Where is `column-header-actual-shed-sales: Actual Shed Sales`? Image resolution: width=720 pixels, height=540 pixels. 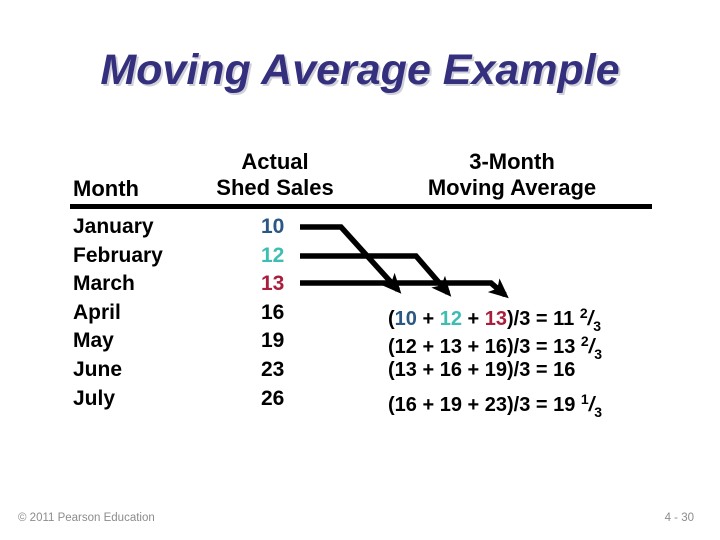
column-header-actual-shed-sales: Actual Shed Sales is located at coordinates (275, 175).